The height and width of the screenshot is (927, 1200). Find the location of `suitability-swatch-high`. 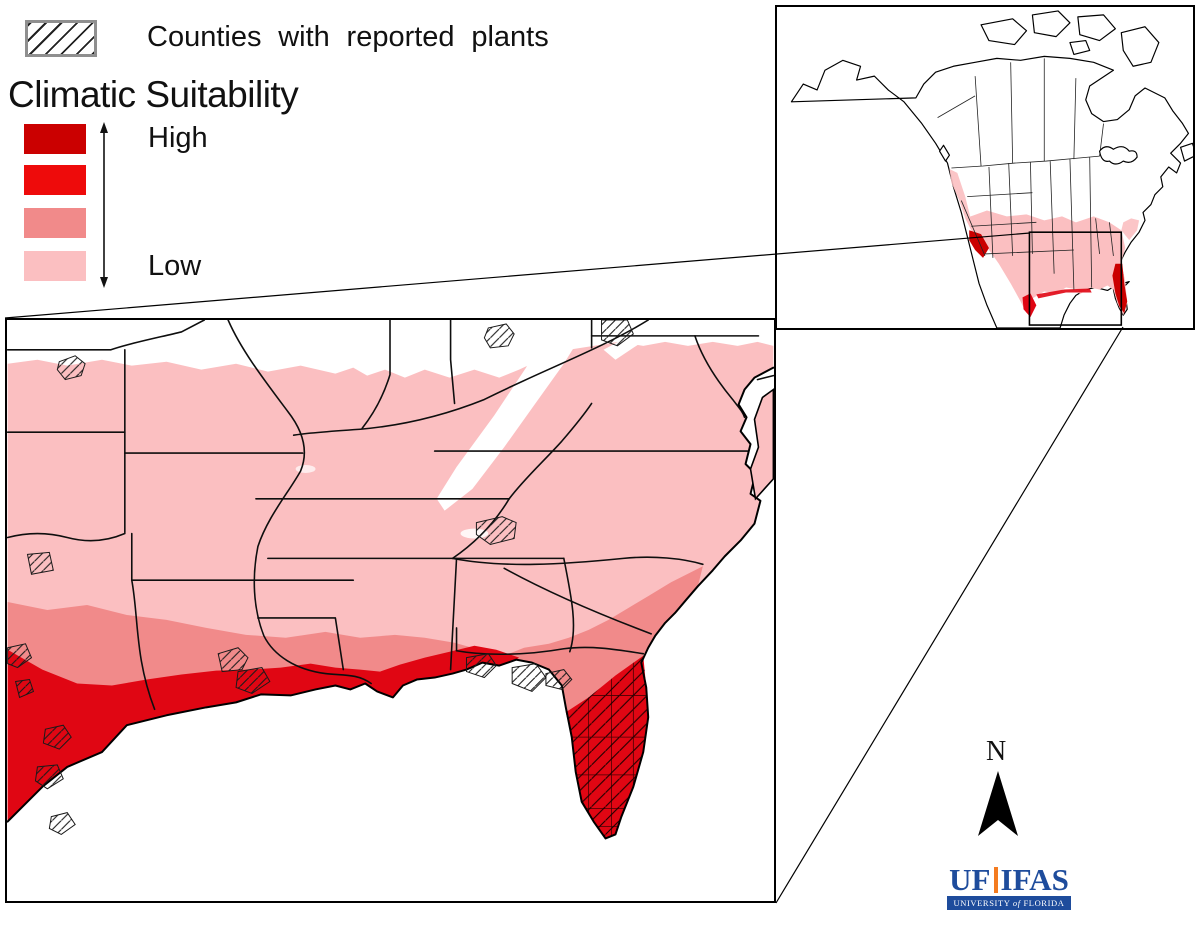

suitability-swatch-high is located at coordinates (55, 139).